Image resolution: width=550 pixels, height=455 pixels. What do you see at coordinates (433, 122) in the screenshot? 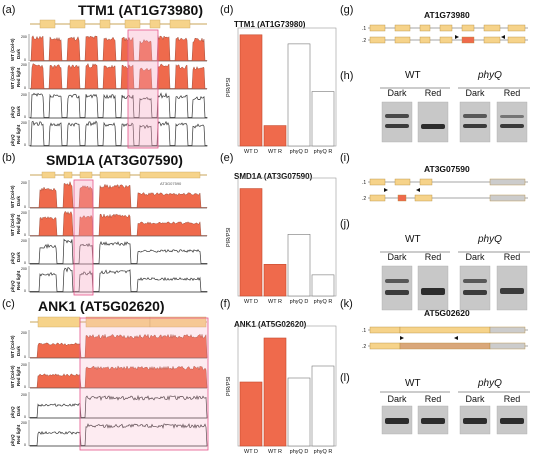
I see `gel-lane-bg` at bounding box center [433, 122].